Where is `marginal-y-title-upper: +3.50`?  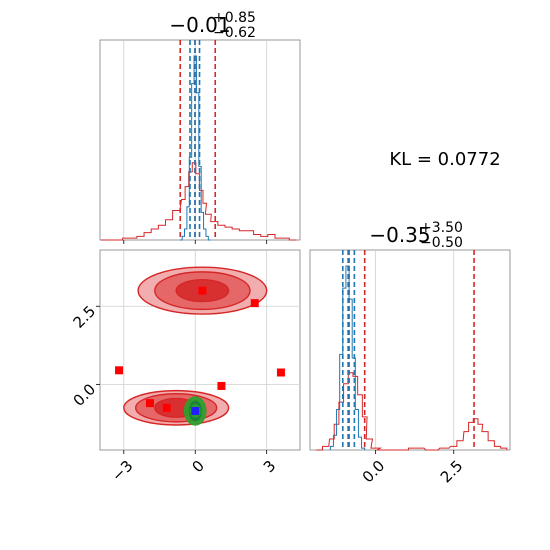 marginal-y-title-upper: +3.50 is located at coordinates (441, 228).